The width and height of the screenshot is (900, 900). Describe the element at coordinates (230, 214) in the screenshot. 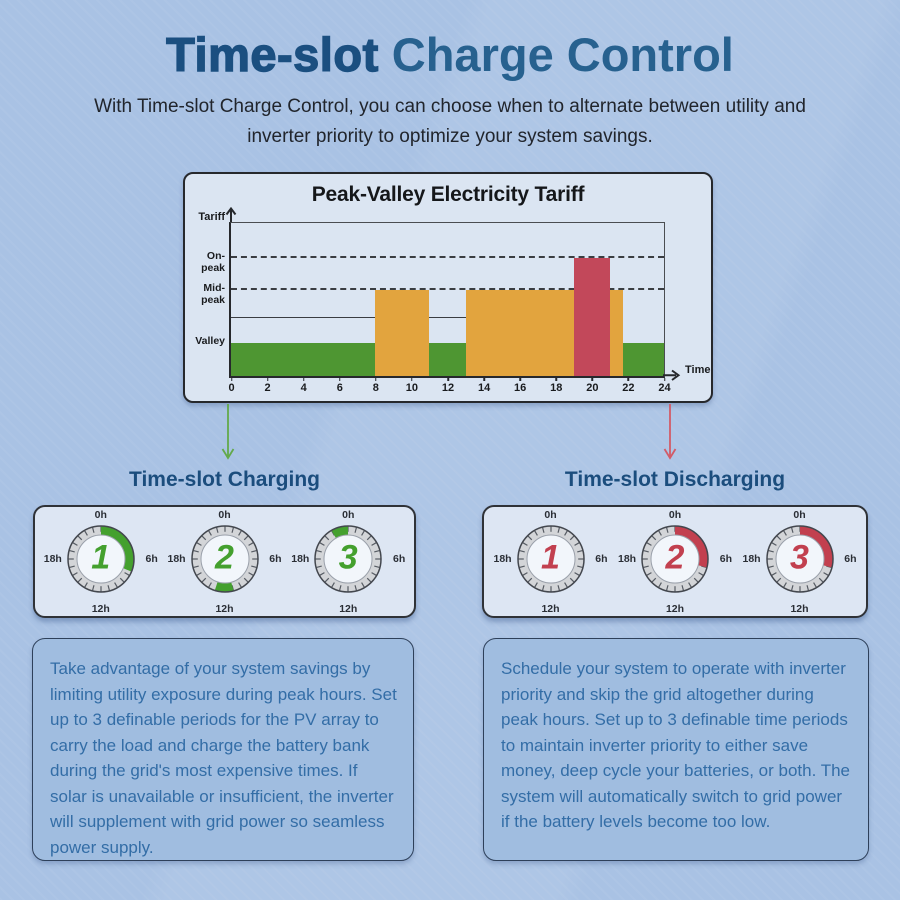

I see `y-axis-arrow-icon` at that location.